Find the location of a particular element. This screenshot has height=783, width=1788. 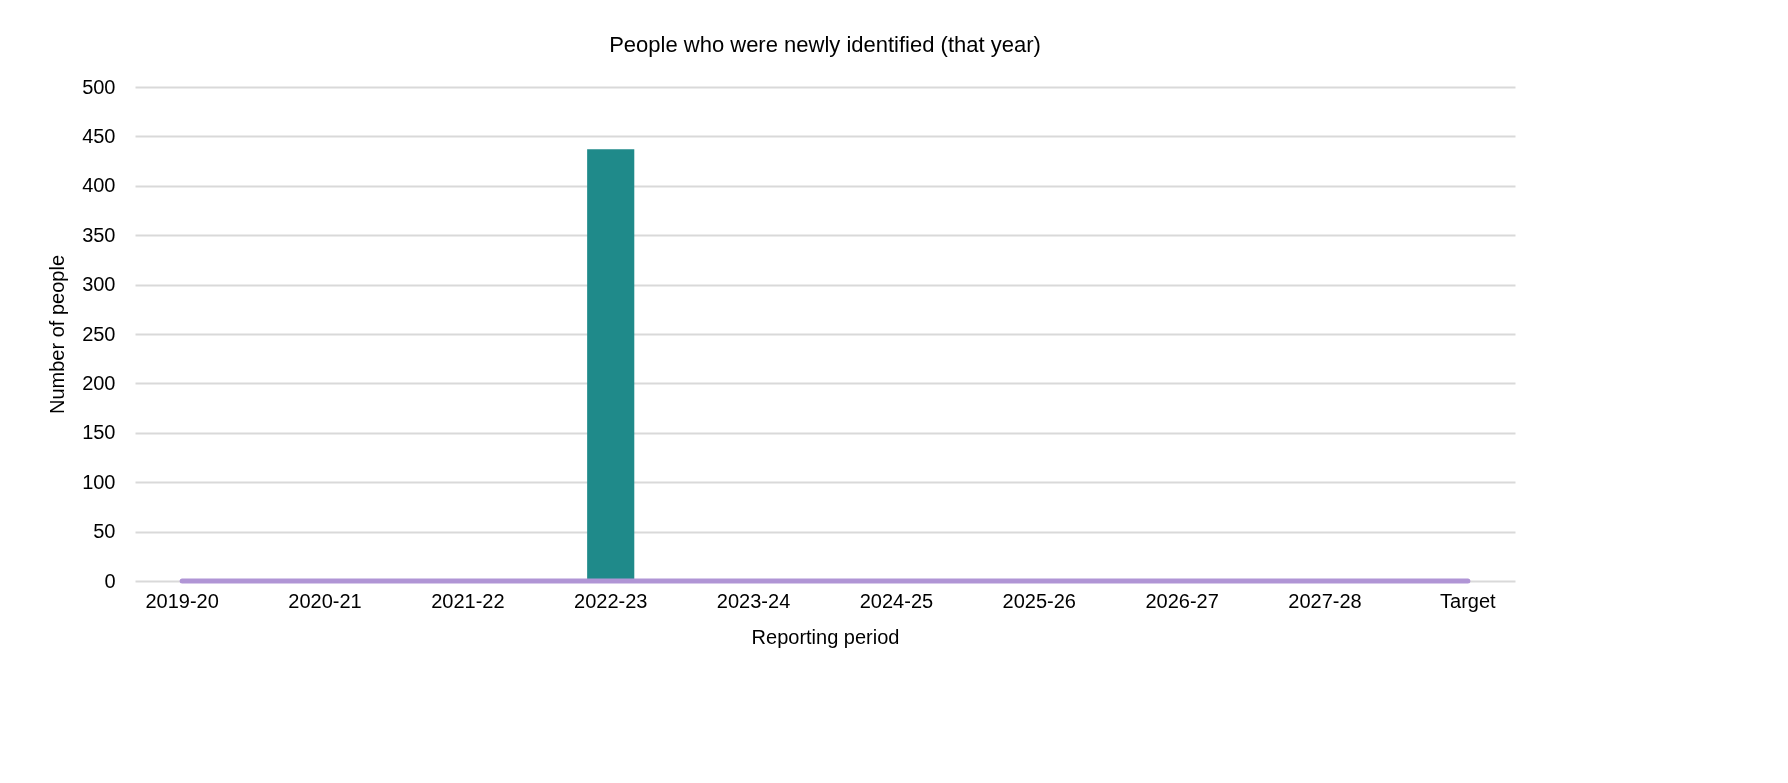

x-tick-label: 2022-23 is located at coordinates (611, 600).